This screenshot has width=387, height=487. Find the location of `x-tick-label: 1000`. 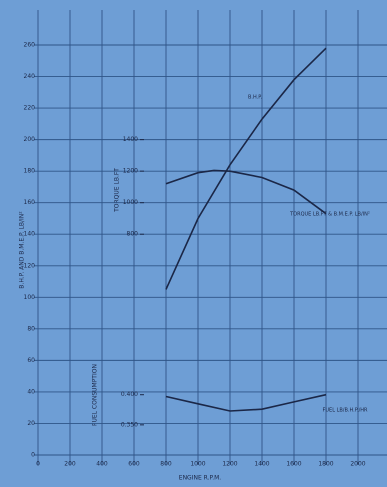

x-tick-label: 1000 is located at coordinates (197, 464).